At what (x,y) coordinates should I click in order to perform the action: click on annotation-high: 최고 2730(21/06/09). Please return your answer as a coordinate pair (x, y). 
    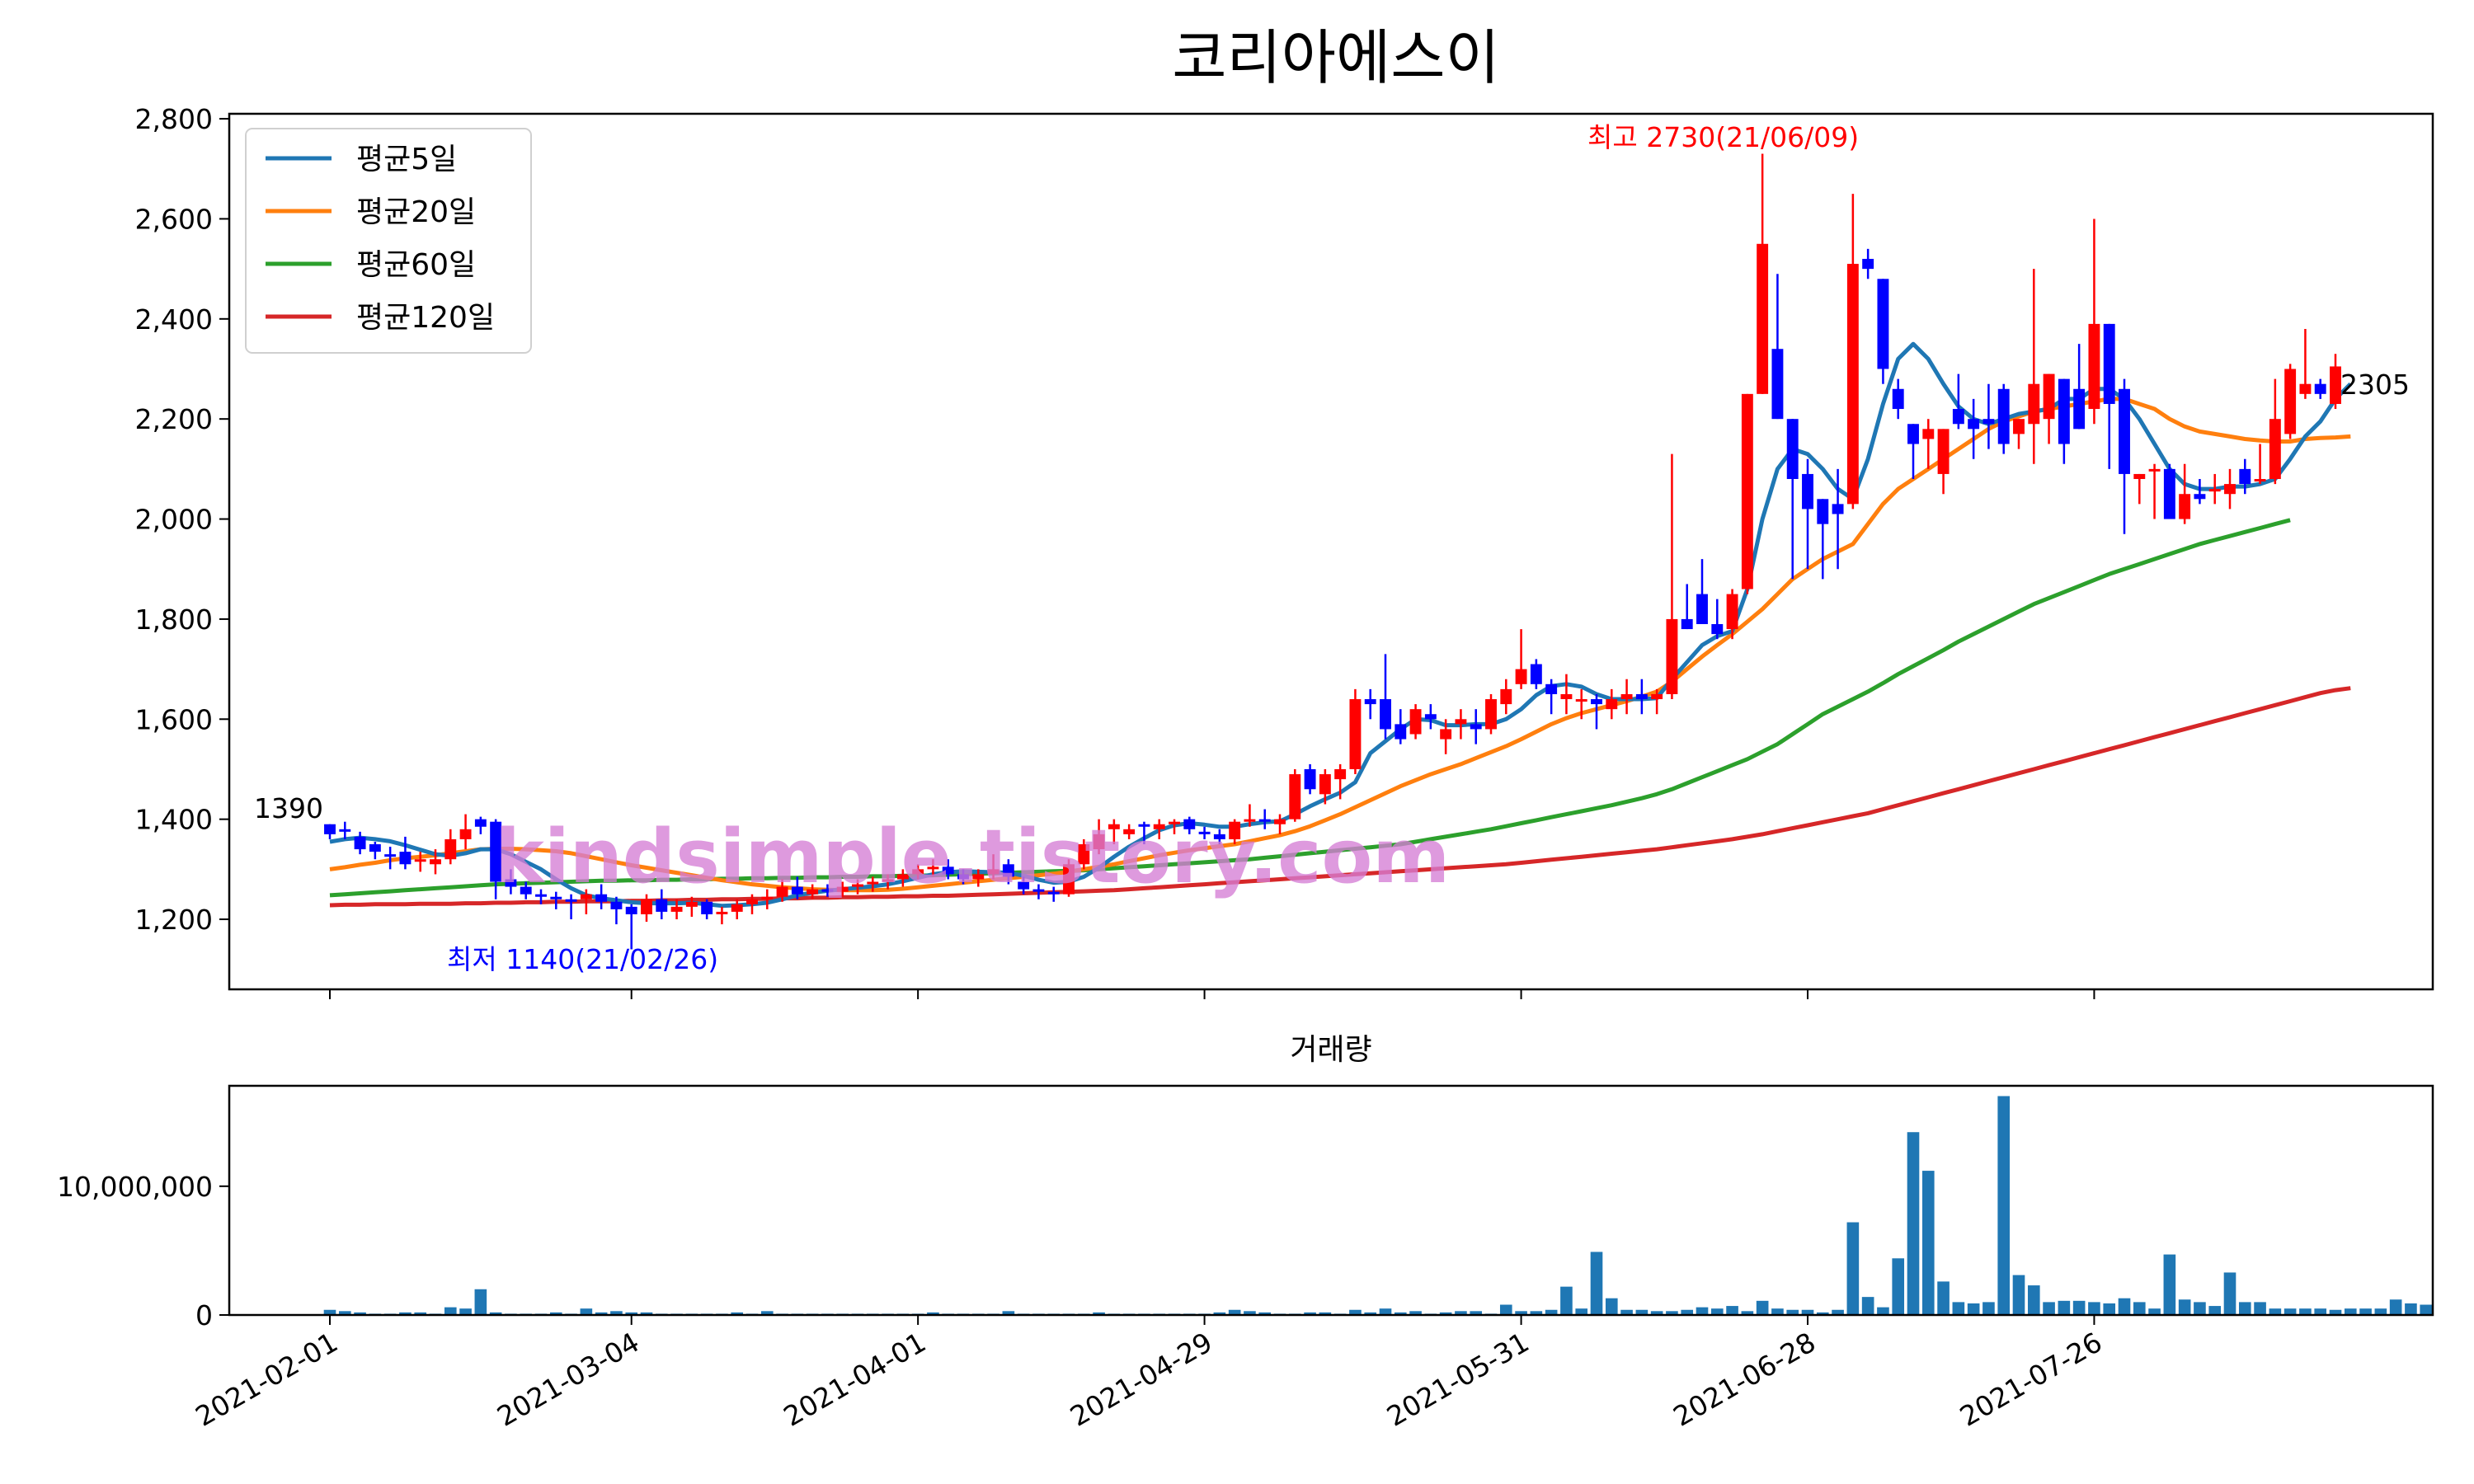
    Looking at the image, I should click on (1723, 137).